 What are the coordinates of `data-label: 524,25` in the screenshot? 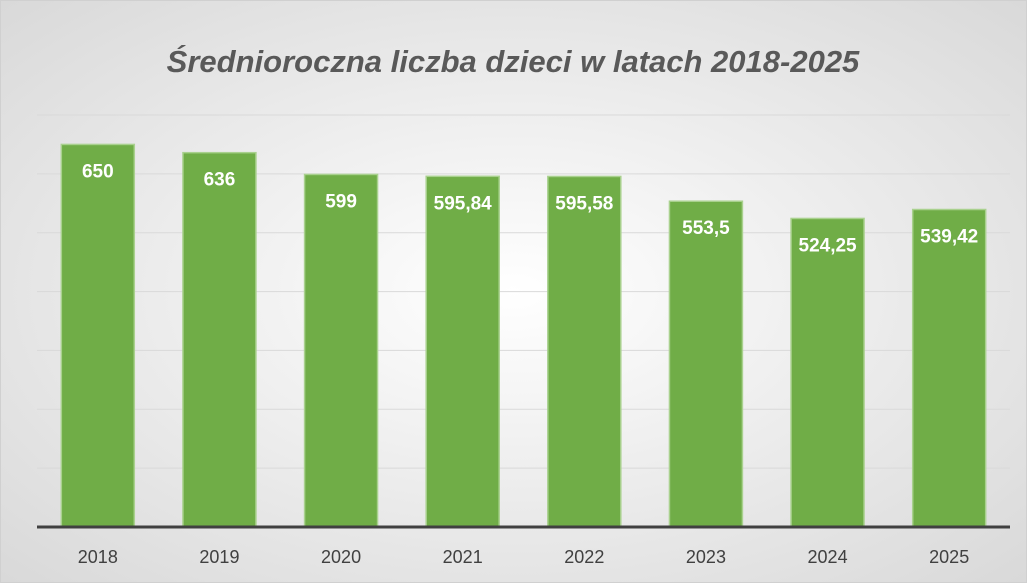 It's located at (828, 245).